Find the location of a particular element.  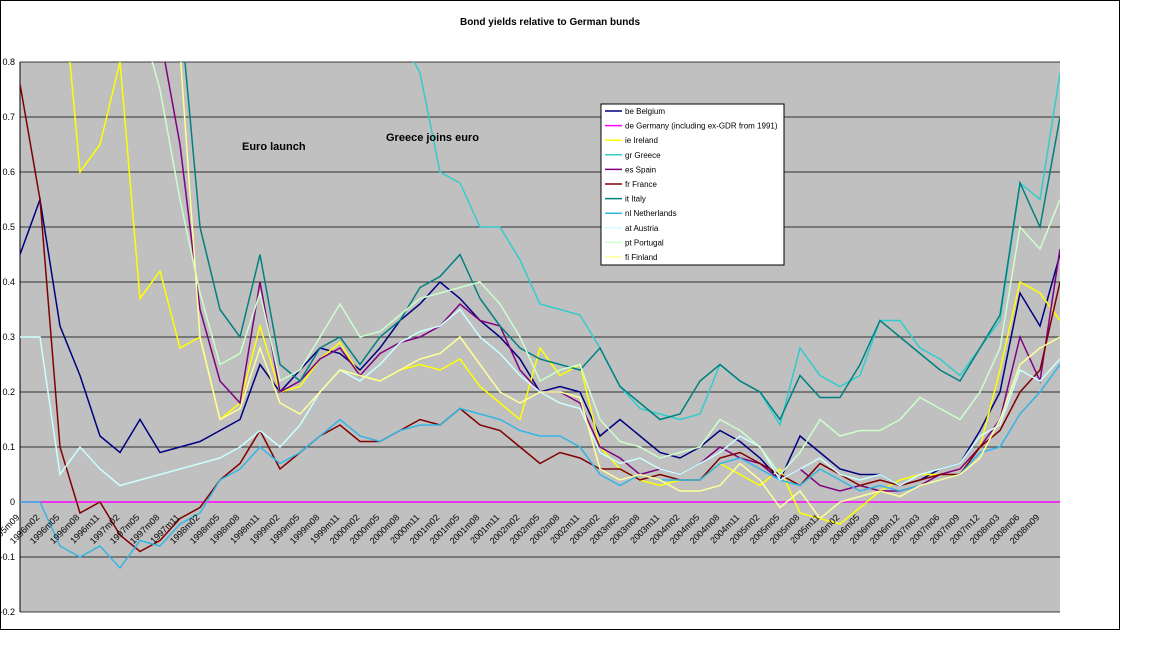

legend-box is located at coordinates (692, 184).